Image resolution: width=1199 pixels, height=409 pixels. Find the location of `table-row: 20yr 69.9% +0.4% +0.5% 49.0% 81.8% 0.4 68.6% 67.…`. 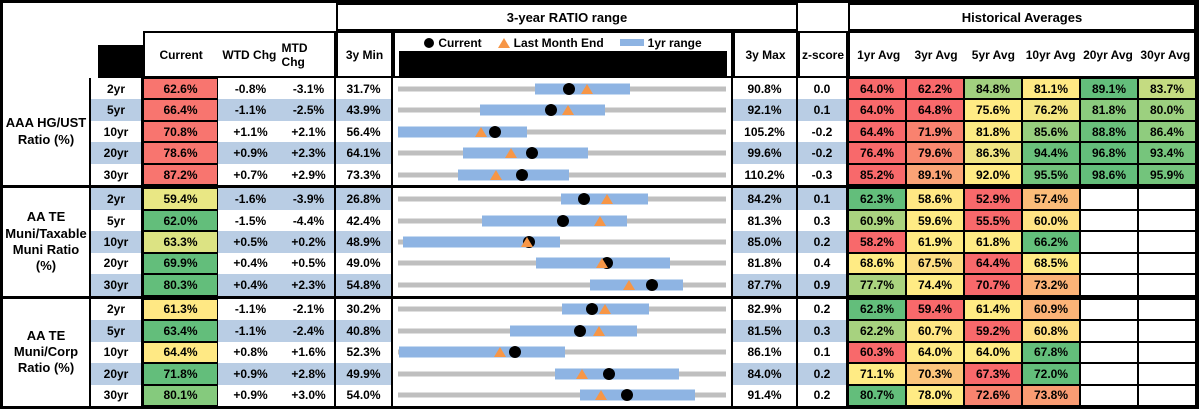

table-row: 20yr 69.9% +0.4% +0.5% 49.0% 81.8% 0.4 68.6% 67.… is located at coordinates (643, 263).